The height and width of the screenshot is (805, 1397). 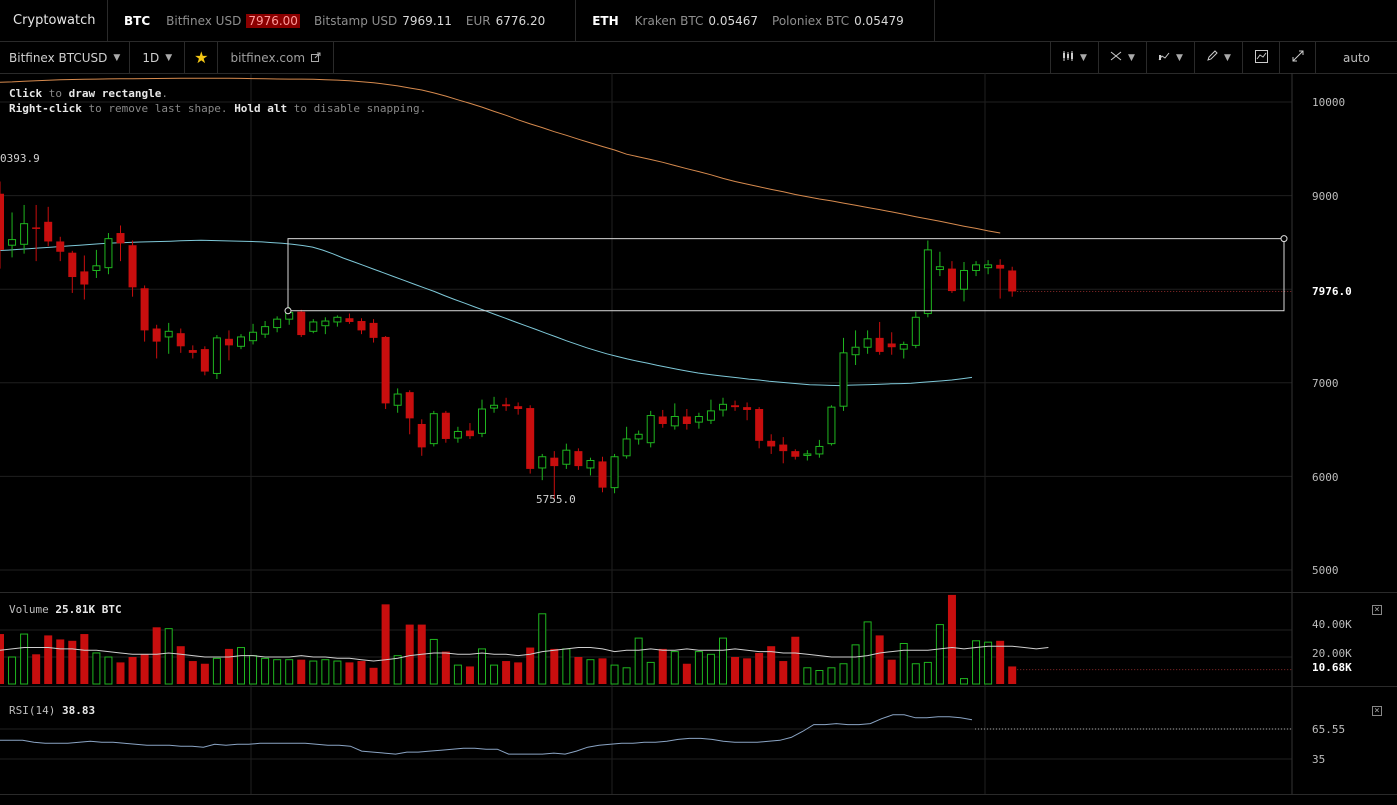 I want to click on fullscreen-button, so click(x=1297, y=57).